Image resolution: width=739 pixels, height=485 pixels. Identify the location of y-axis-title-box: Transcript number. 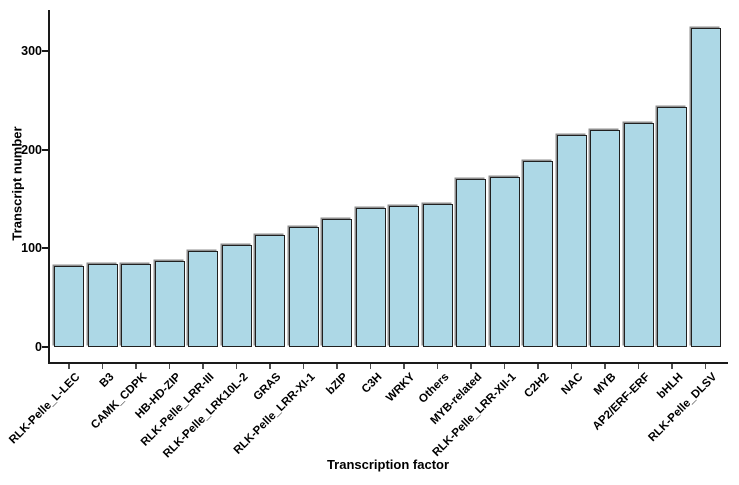
(17, 183).